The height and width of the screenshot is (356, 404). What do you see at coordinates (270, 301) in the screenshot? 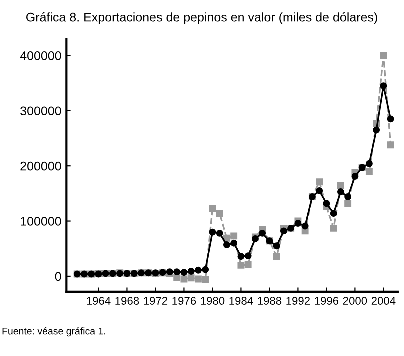
I see `x-tick-label: 1988` at bounding box center [270, 301].